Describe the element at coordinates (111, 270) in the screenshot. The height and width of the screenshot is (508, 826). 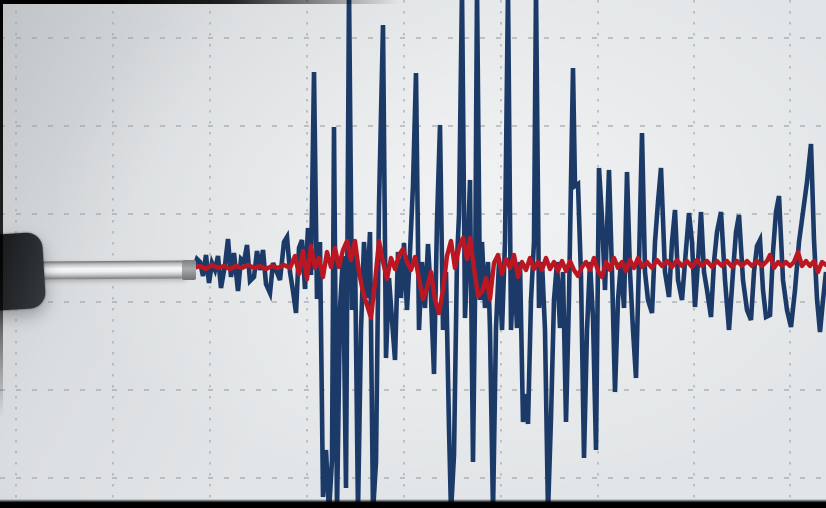
I see `seismograph-arm` at that location.